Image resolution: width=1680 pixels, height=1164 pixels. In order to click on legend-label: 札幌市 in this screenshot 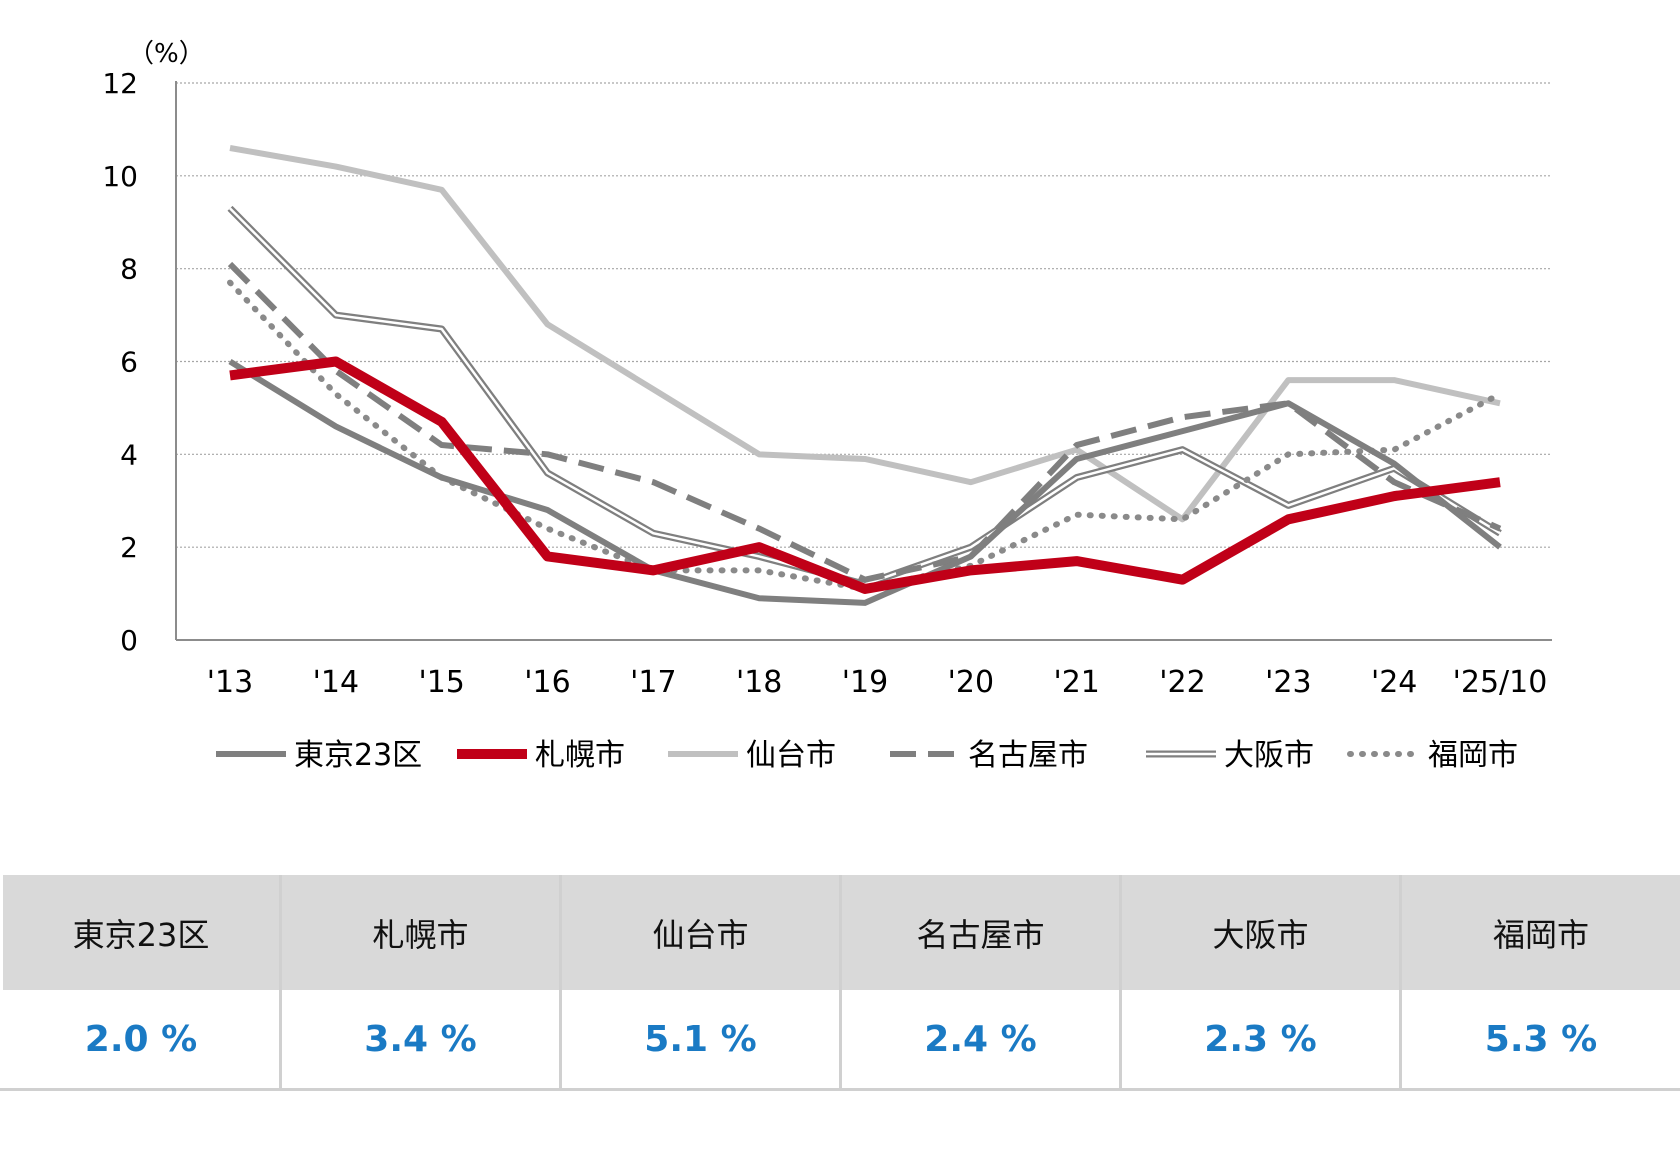, I will do `click(580, 755)`.